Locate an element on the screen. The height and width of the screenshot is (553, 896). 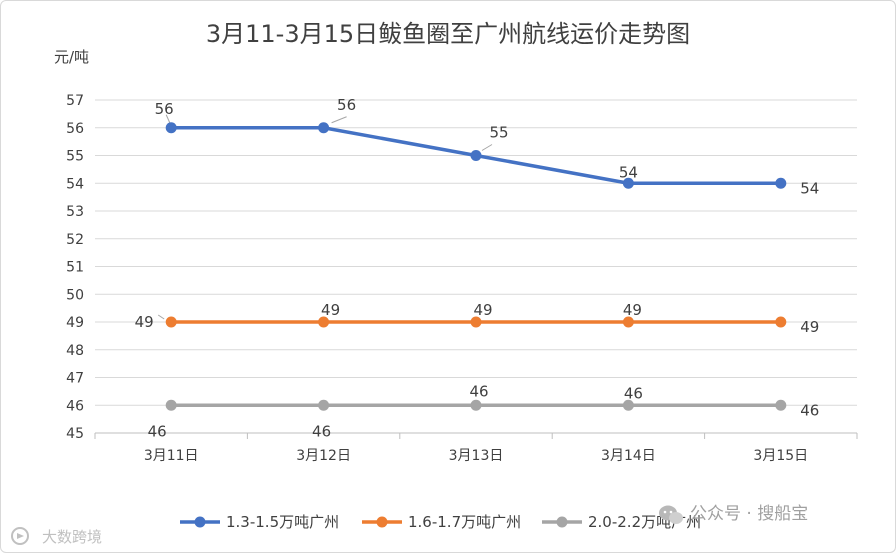
brand-logo-icon is located at coordinates (20, 536).